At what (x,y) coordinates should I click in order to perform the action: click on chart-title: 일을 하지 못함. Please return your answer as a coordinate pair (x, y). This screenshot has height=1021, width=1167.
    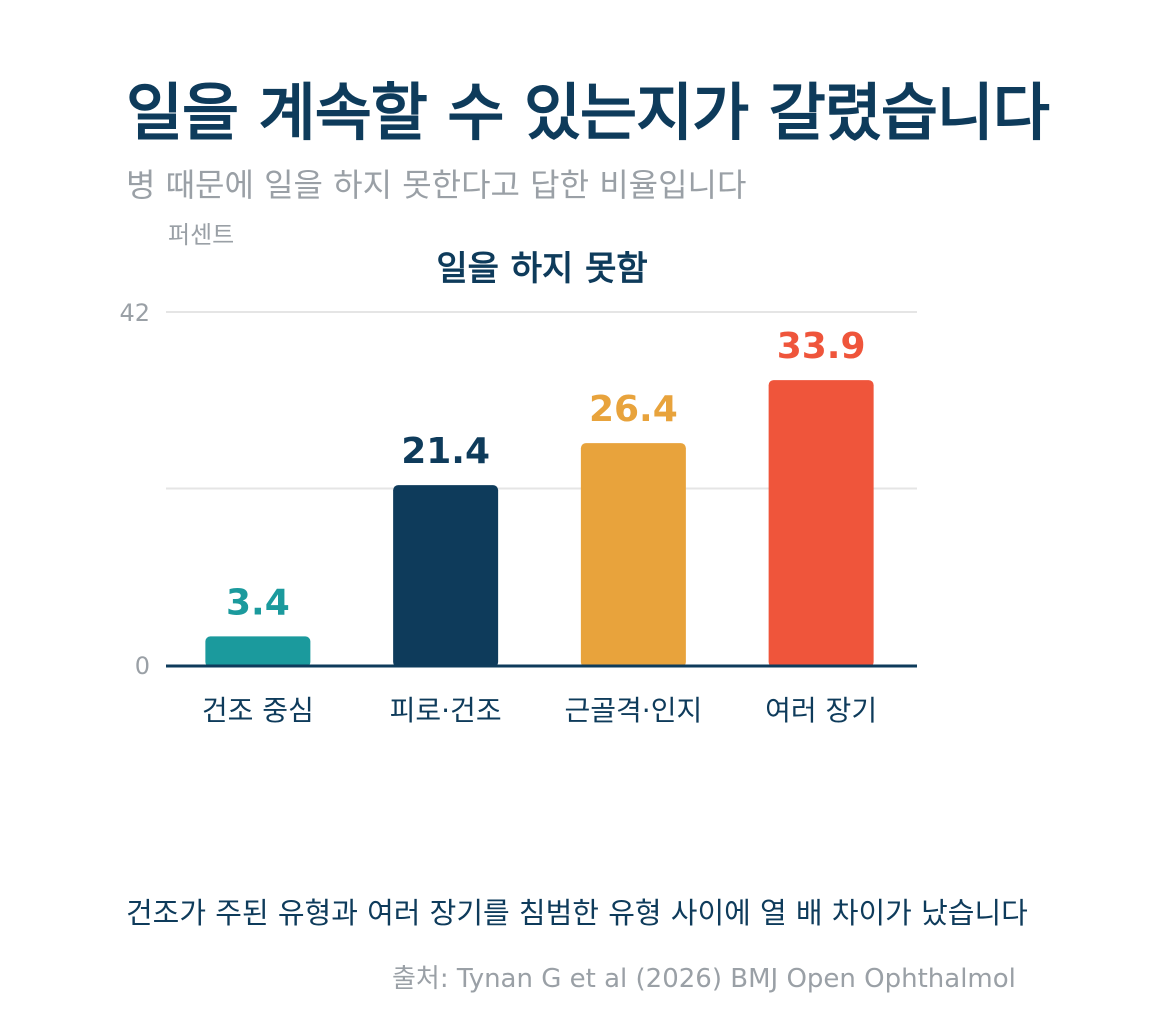
    Looking at the image, I should click on (541, 269).